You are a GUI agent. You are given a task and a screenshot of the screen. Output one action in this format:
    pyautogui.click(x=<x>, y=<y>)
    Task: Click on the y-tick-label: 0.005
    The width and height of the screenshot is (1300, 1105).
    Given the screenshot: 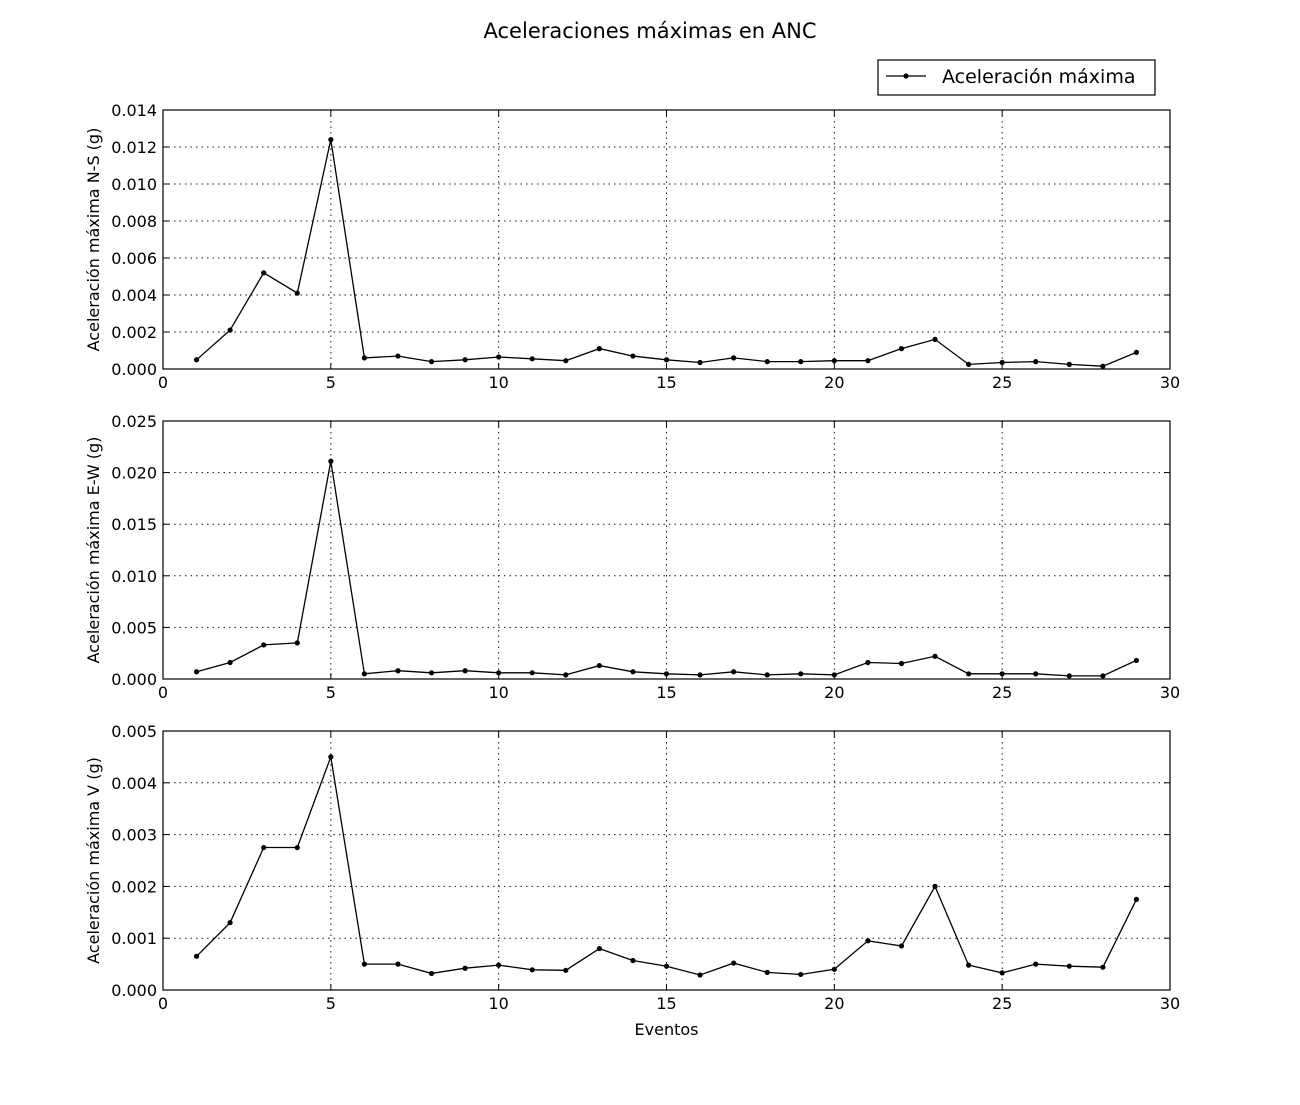 What is the action you would take?
    pyautogui.click(x=134, y=731)
    